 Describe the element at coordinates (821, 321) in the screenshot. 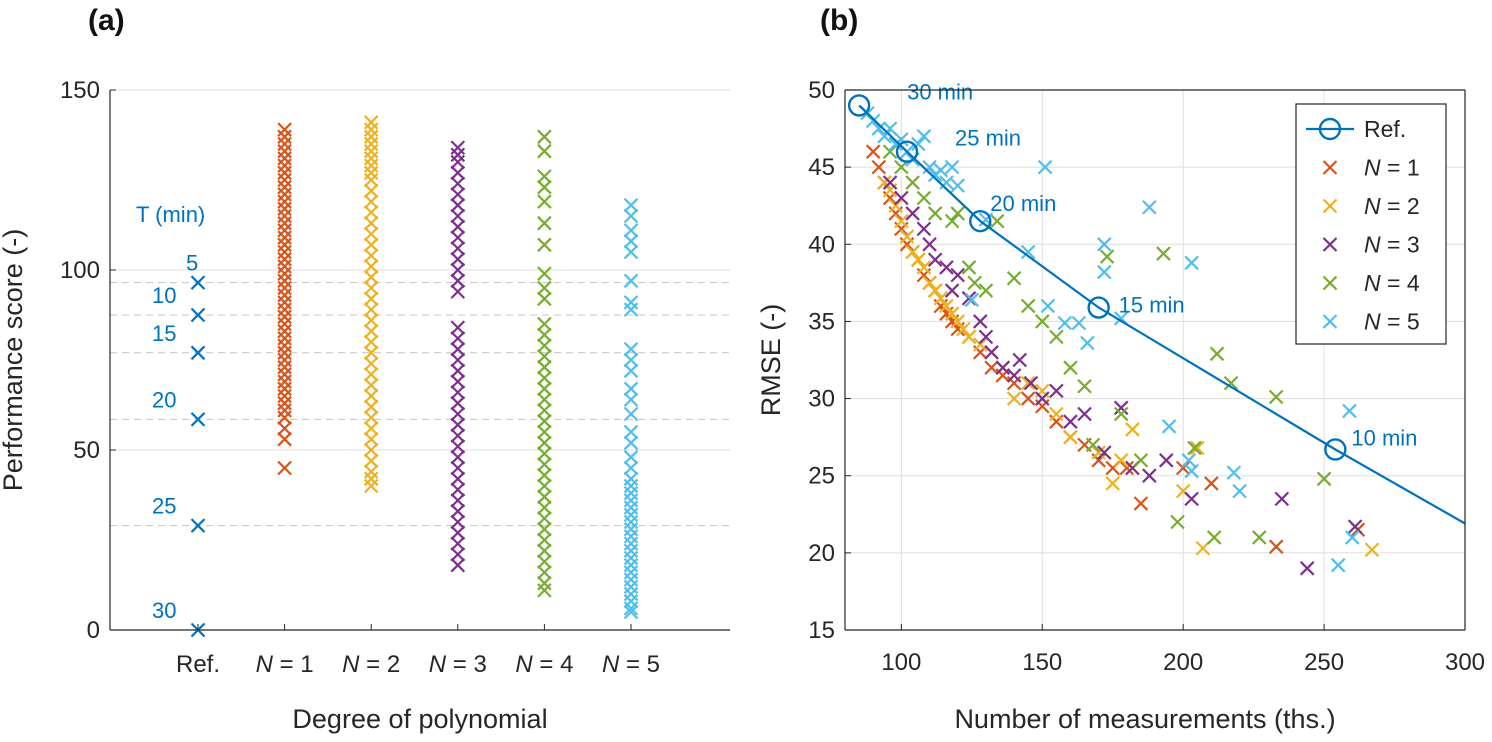

I see `tick-label-y: 35` at that location.